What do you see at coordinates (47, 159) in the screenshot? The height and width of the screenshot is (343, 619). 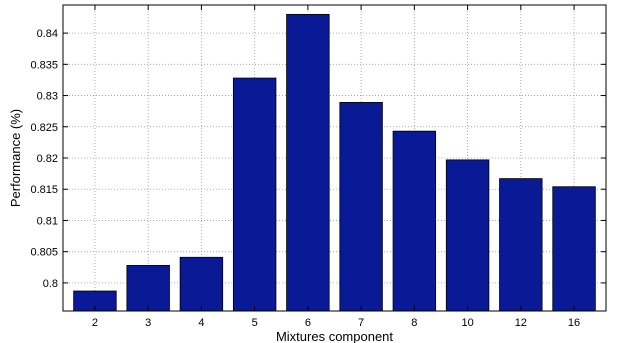 I see `y-tick-label: 0.82` at bounding box center [47, 159].